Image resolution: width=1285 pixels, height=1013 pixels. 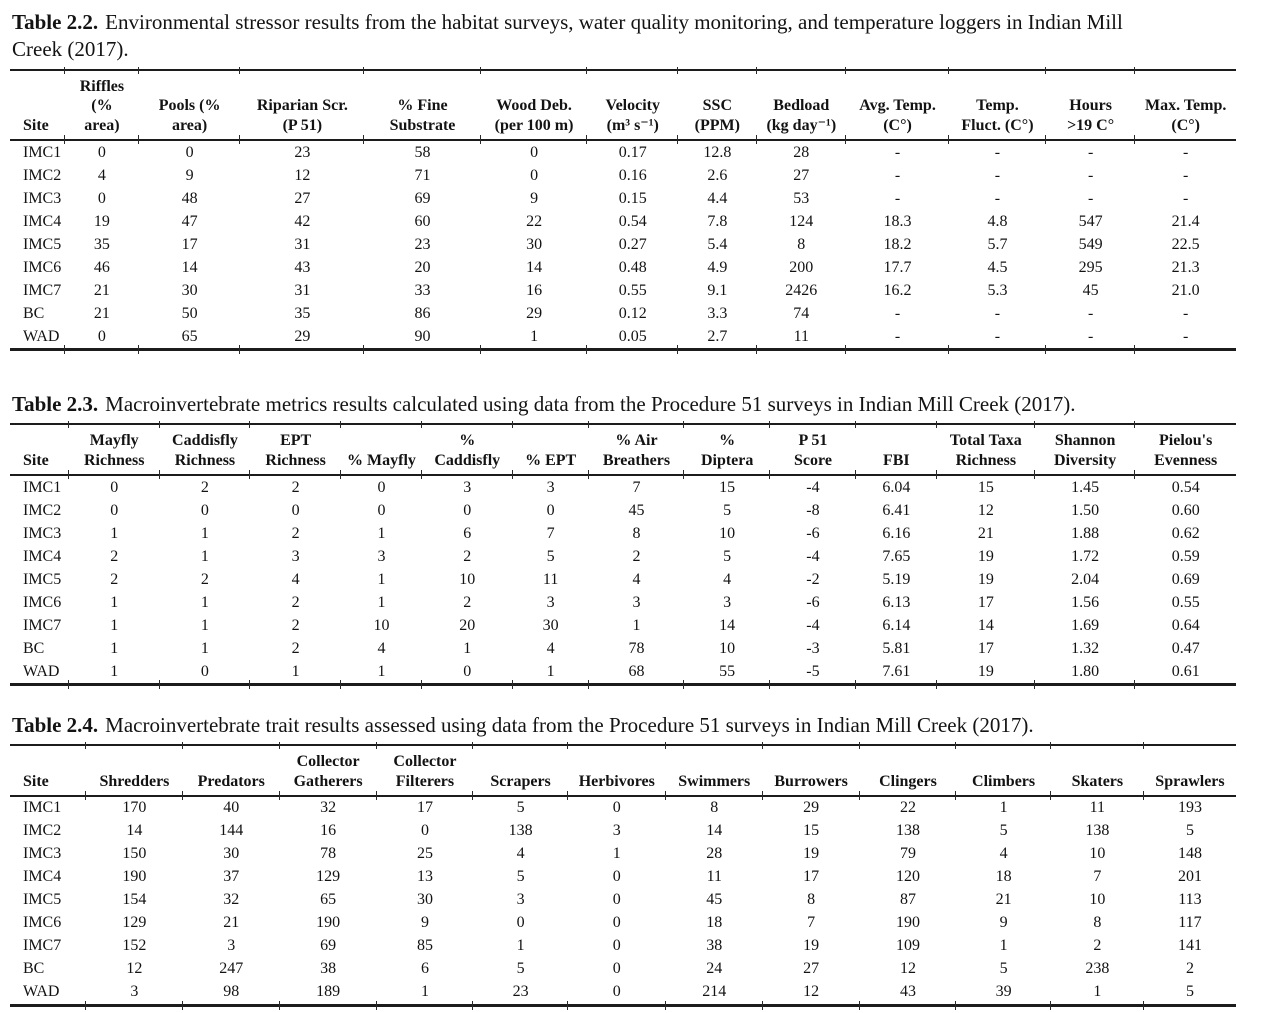 What do you see at coordinates (897, 267) in the screenshot?
I see `table-cell: 17.7` at bounding box center [897, 267].